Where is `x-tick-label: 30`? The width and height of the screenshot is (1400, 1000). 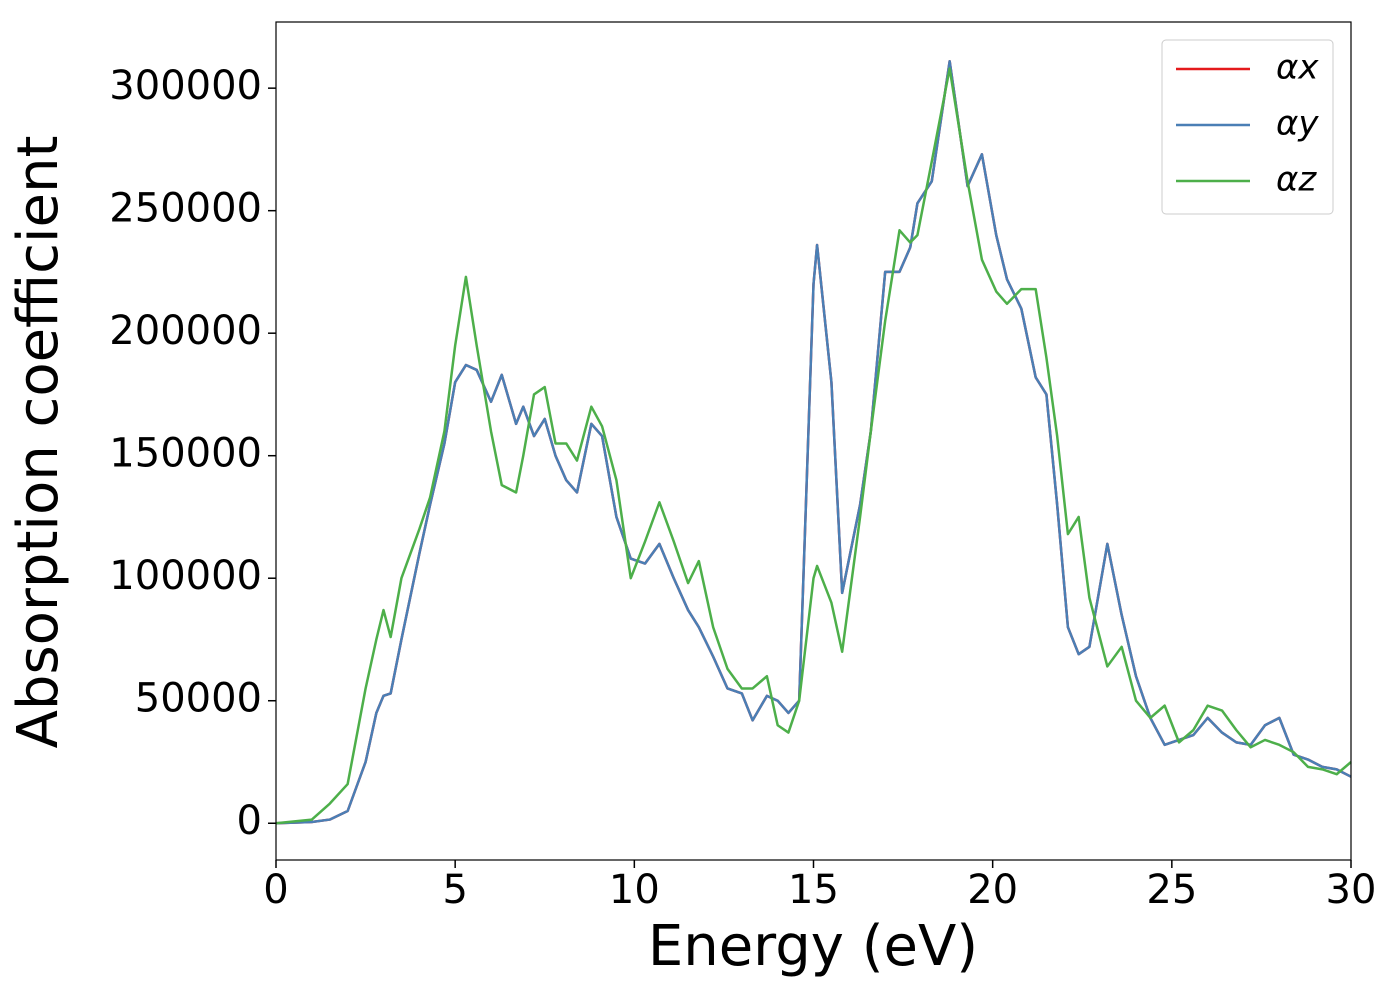 x-tick-label: 30 is located at coordinates (1351, 890).